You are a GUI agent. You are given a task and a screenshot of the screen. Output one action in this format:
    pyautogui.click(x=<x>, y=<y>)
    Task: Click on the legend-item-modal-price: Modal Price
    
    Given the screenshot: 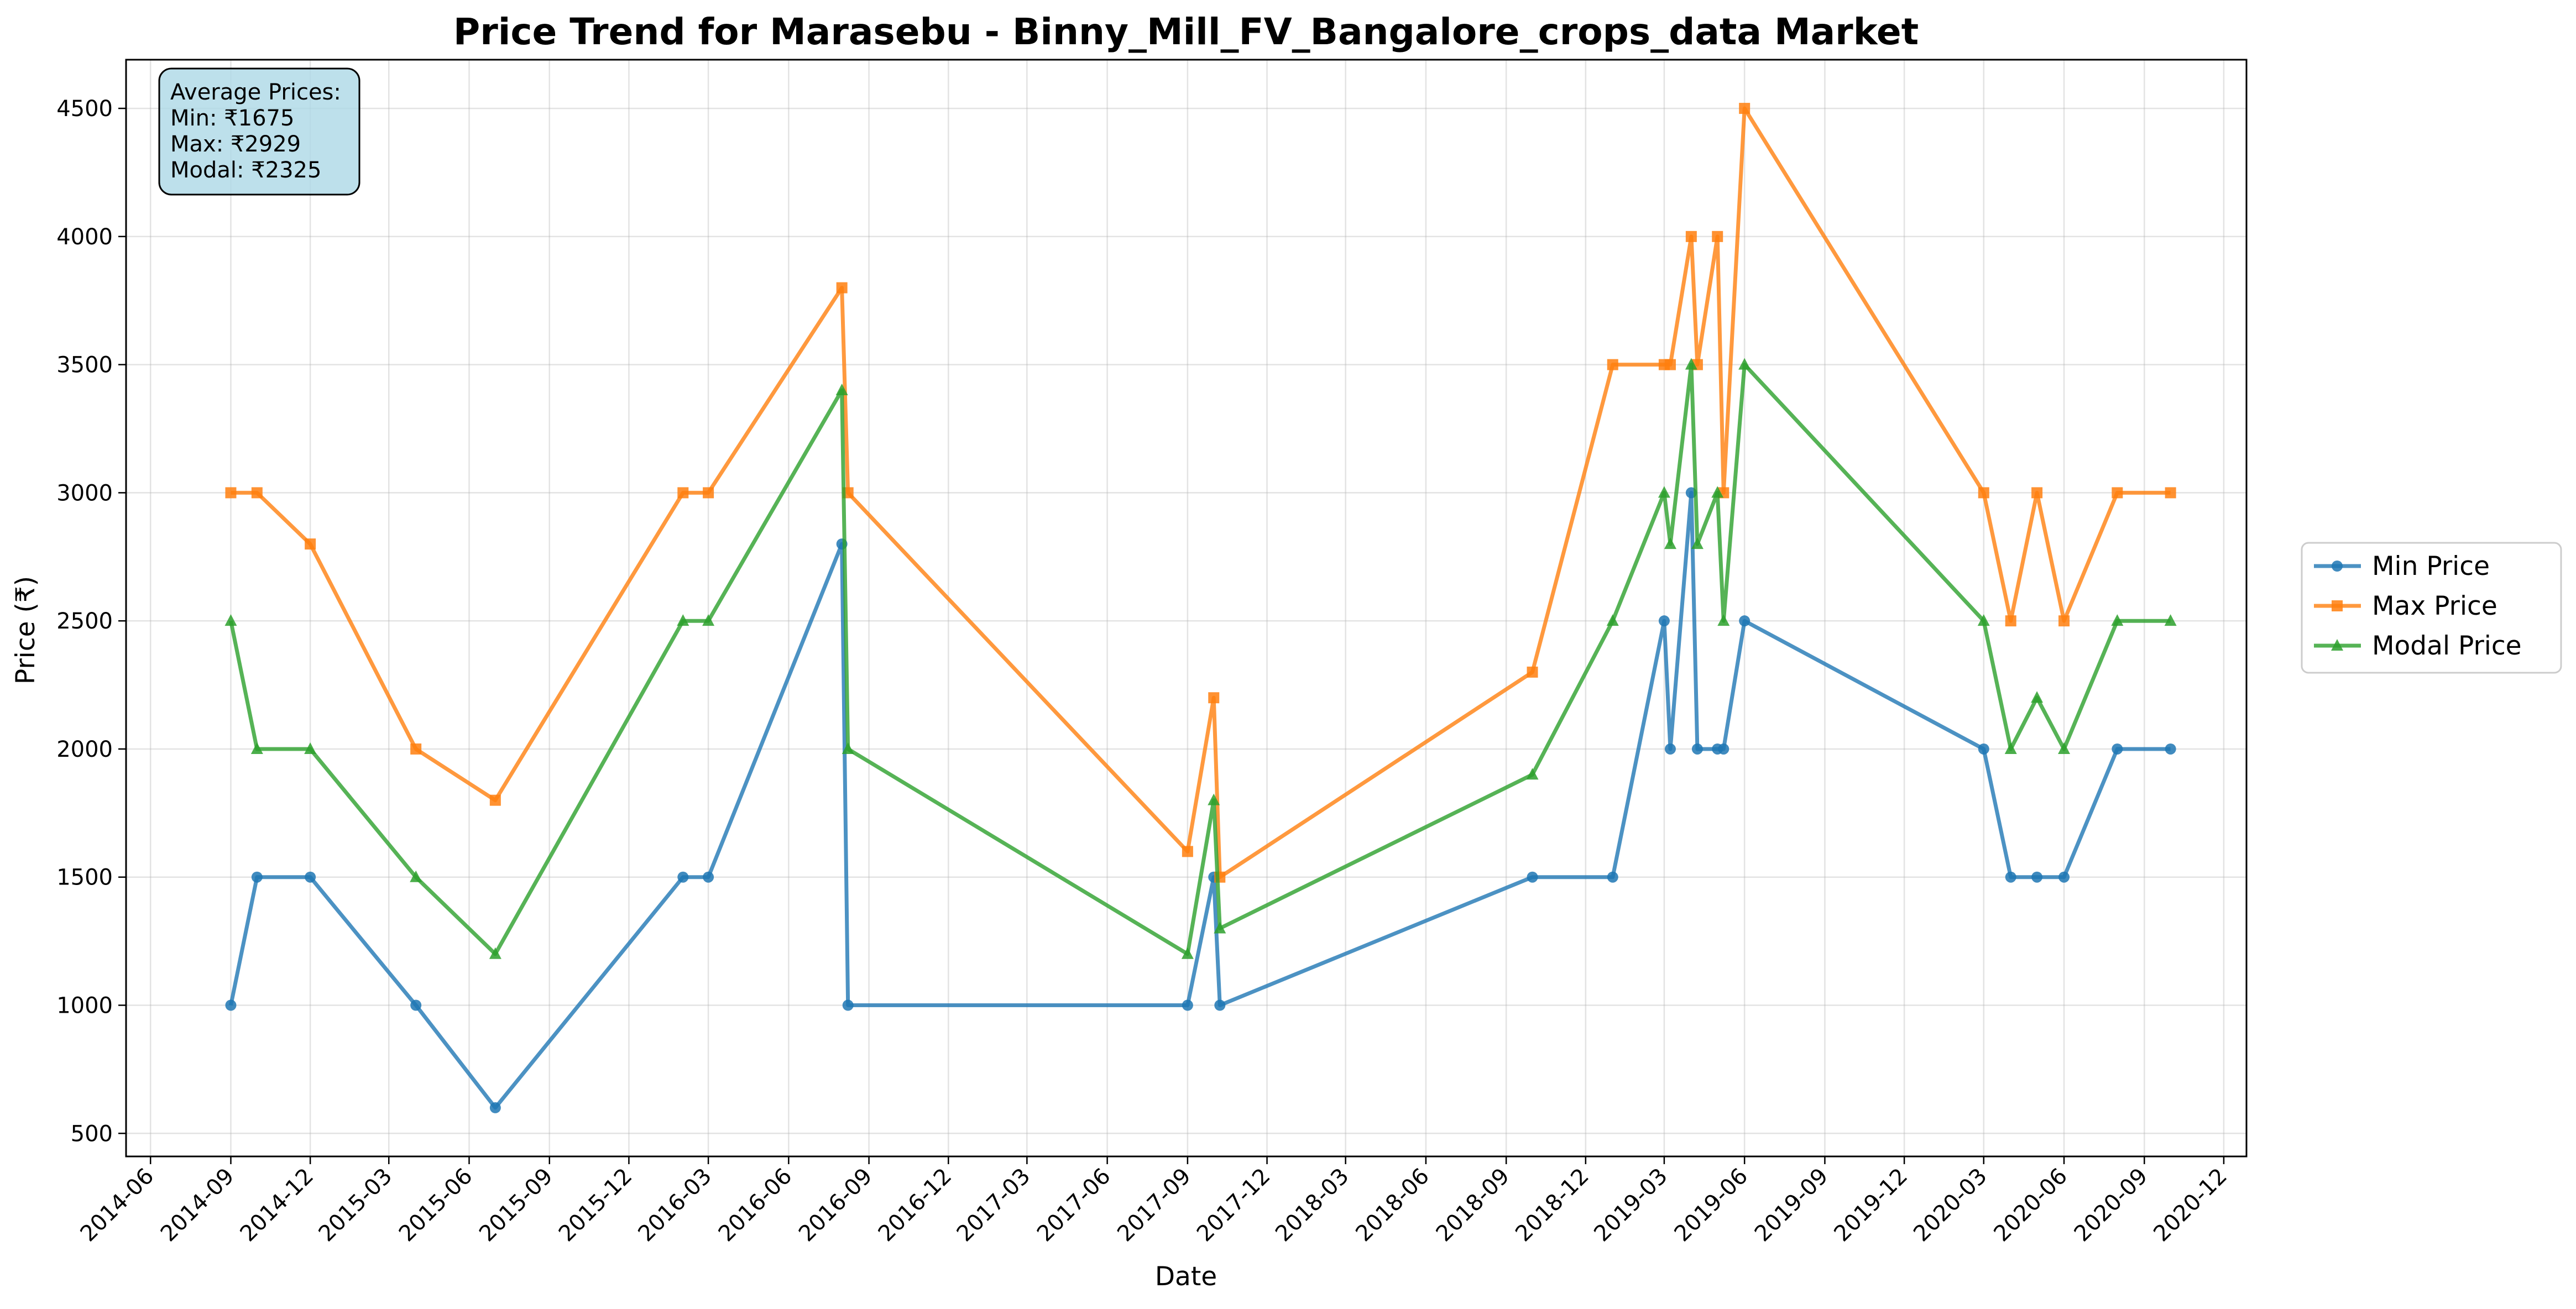 What is the action you would take?
    pyautogui.click(x=2418, y=646)
    